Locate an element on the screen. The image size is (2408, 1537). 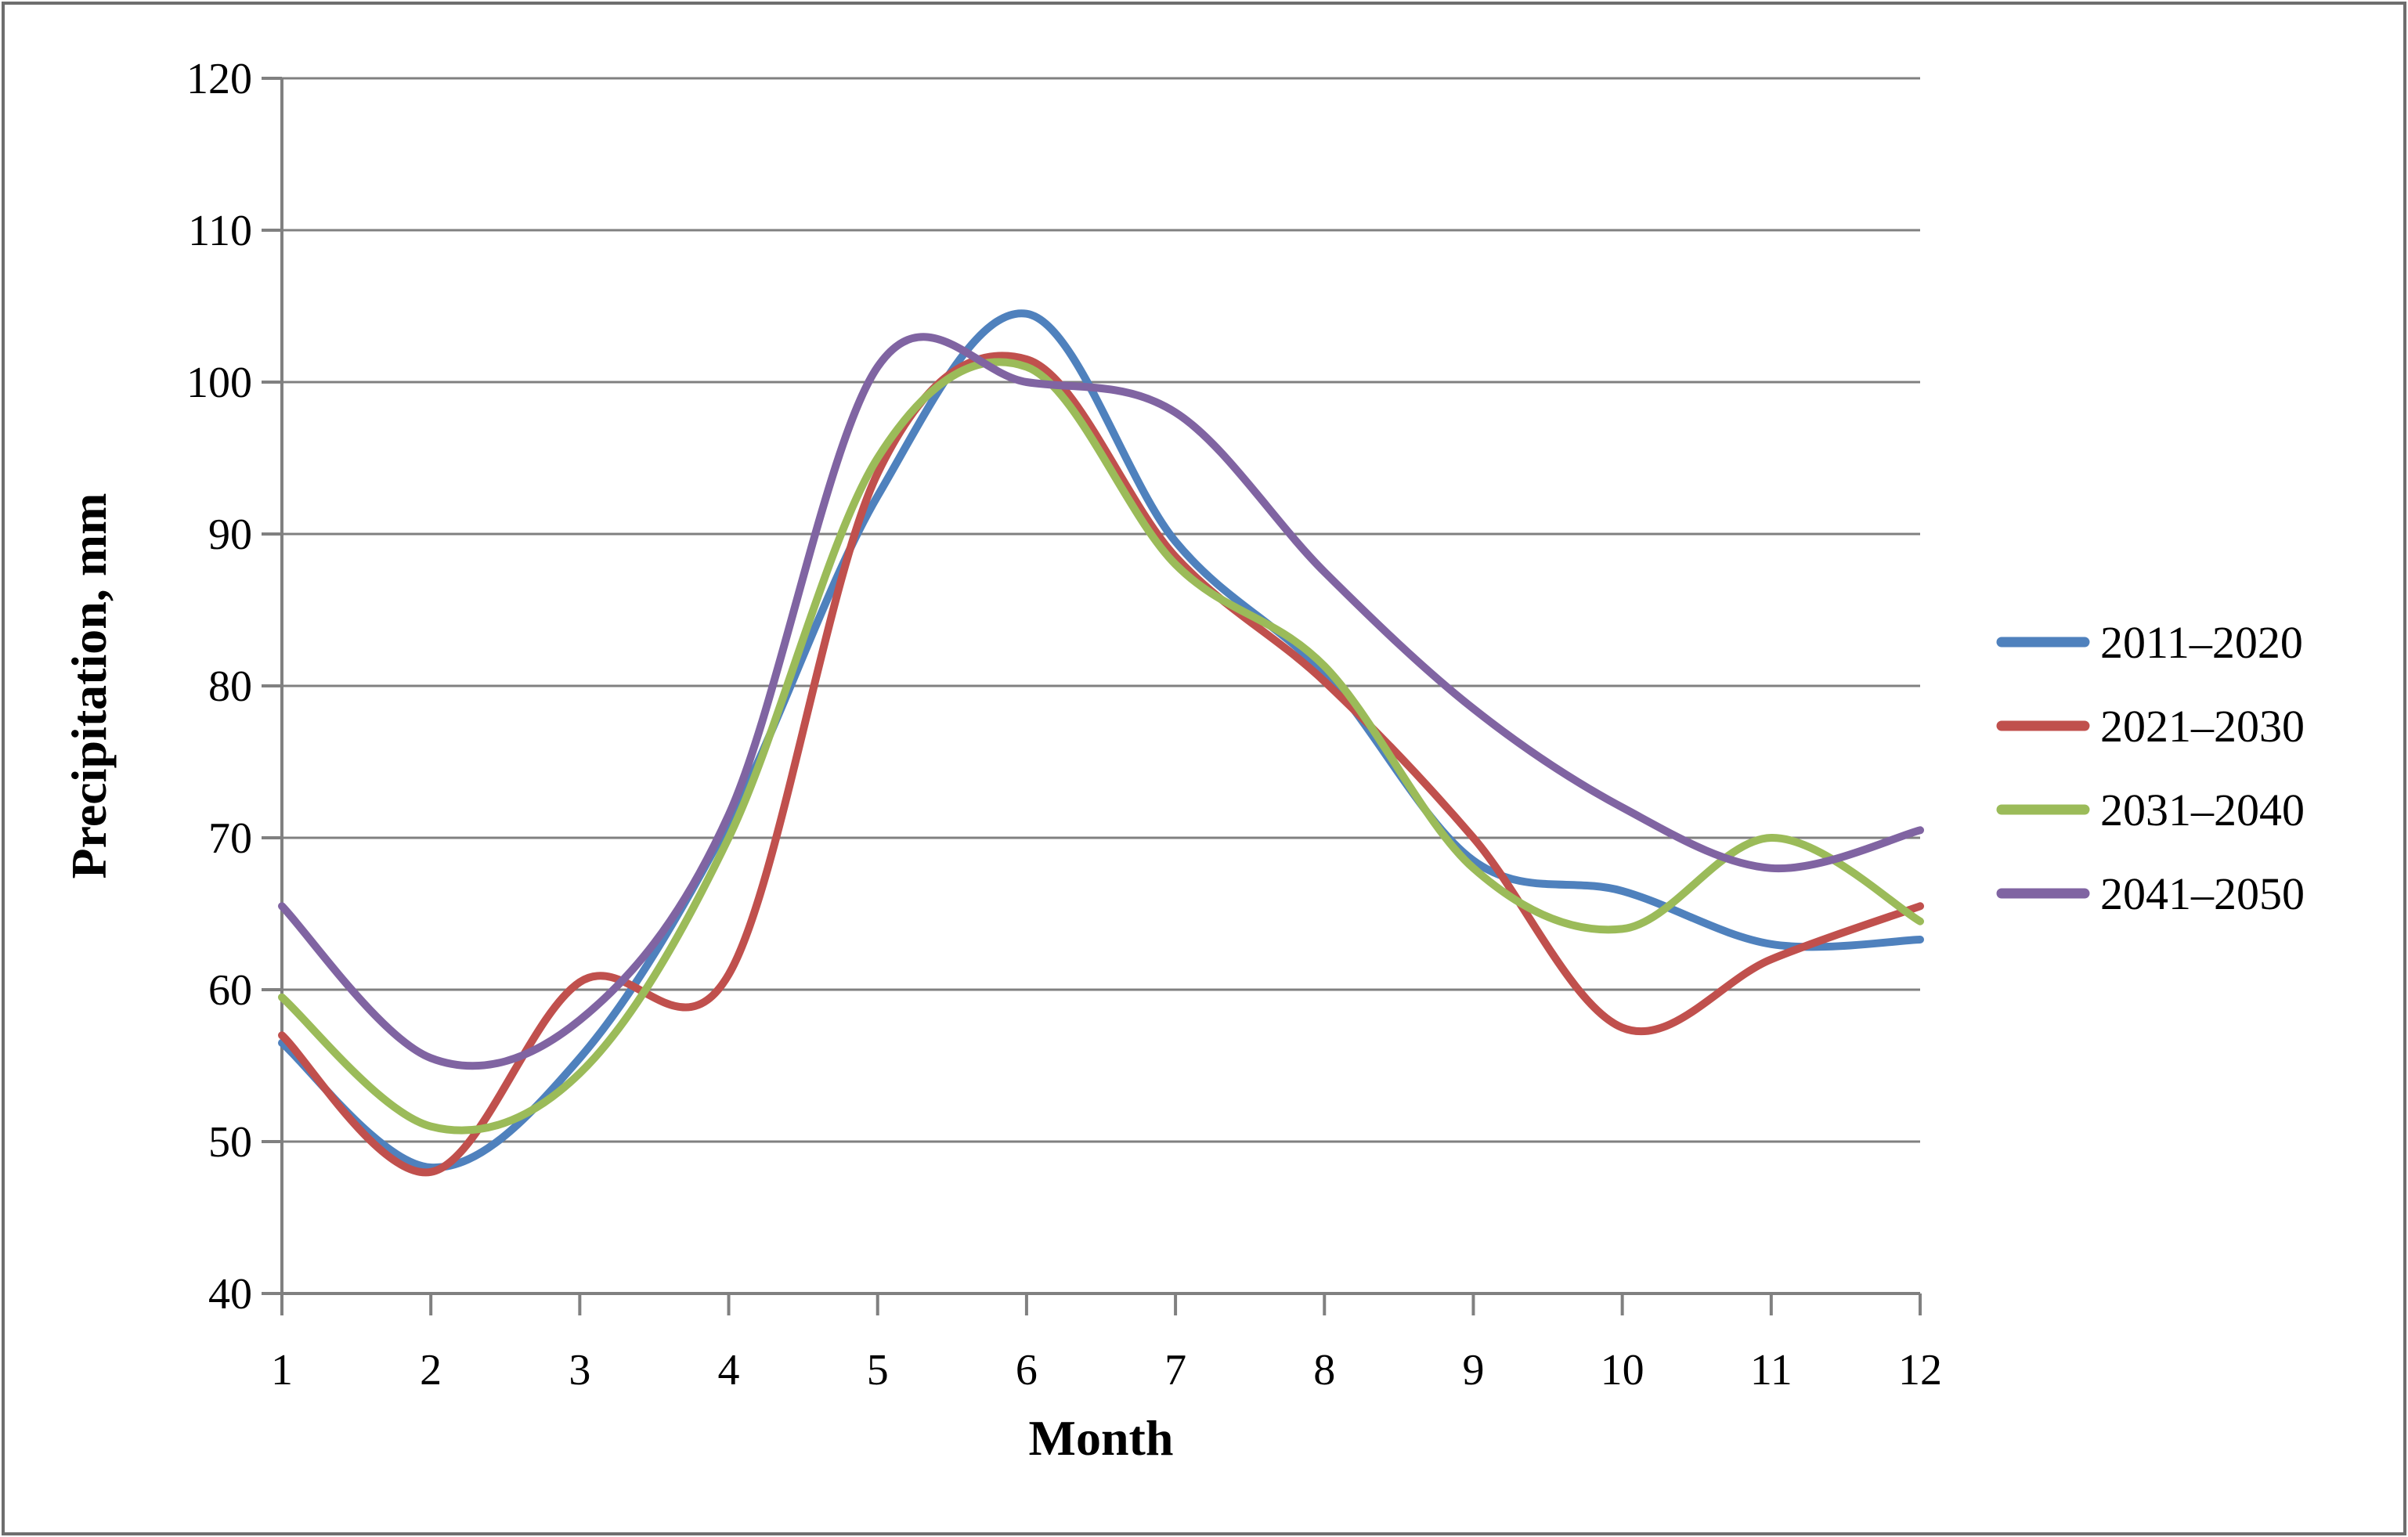
y-tick-label-120: 120 is located at coordinates (219, 79).